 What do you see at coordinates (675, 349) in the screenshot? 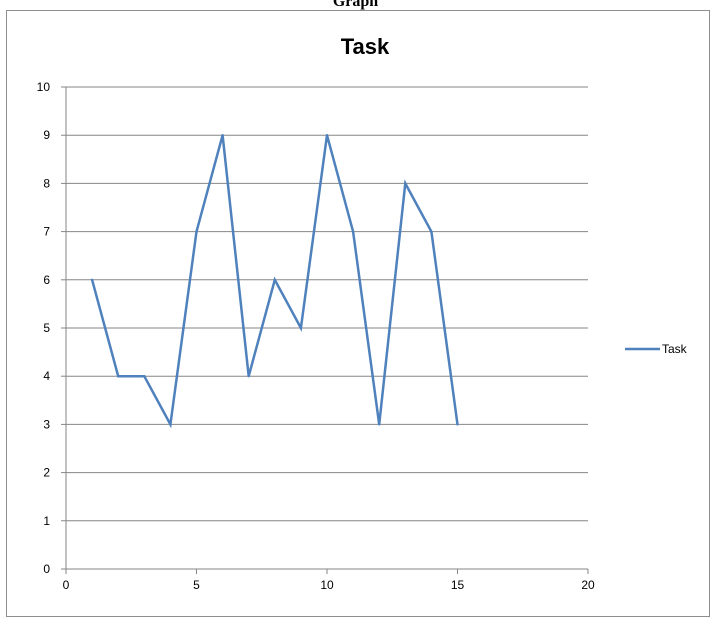
I see `legend-label-task: Task` at bounding box center [675, 349].